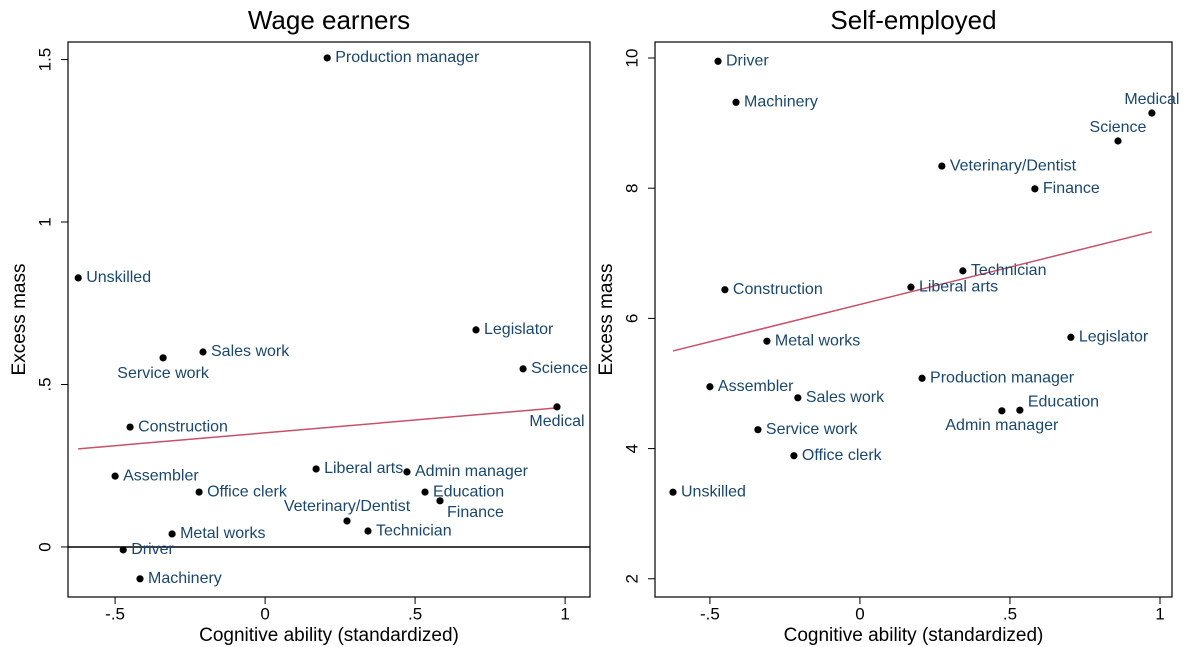  I want to click on y-tick-label: .5, so click(44, 384).